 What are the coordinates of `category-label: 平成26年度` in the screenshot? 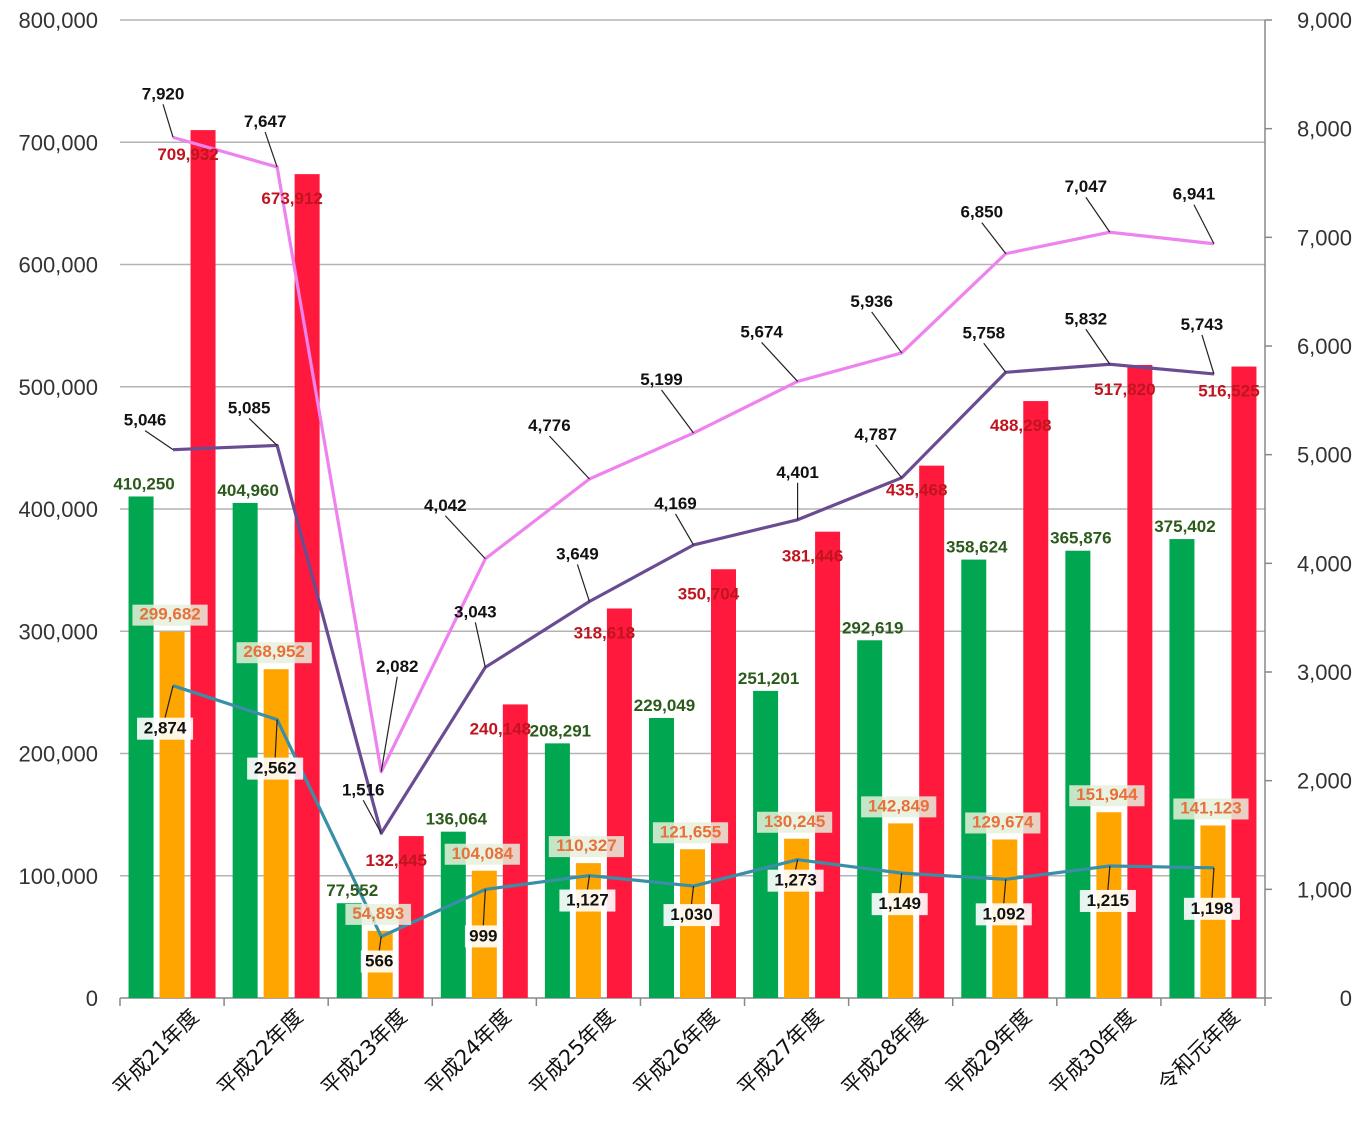 It's located at (676, 1052).